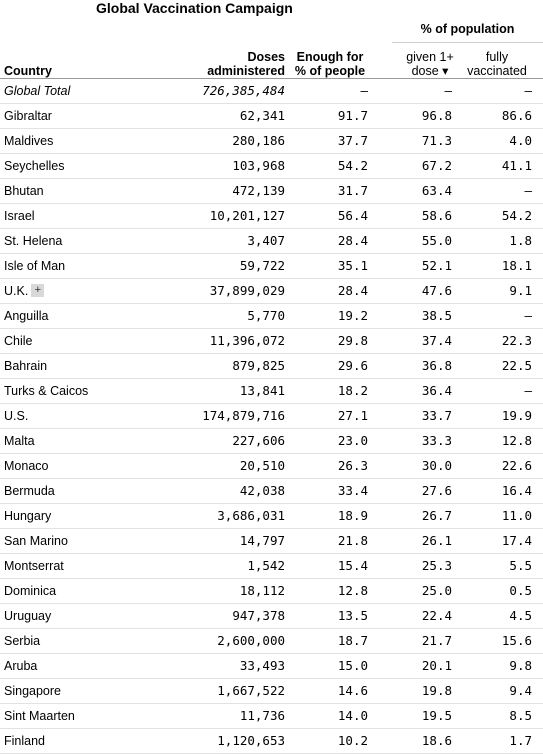 This screenshot has width=543, height=754. I want to click on country-cell: Chile, so click(18, 341).